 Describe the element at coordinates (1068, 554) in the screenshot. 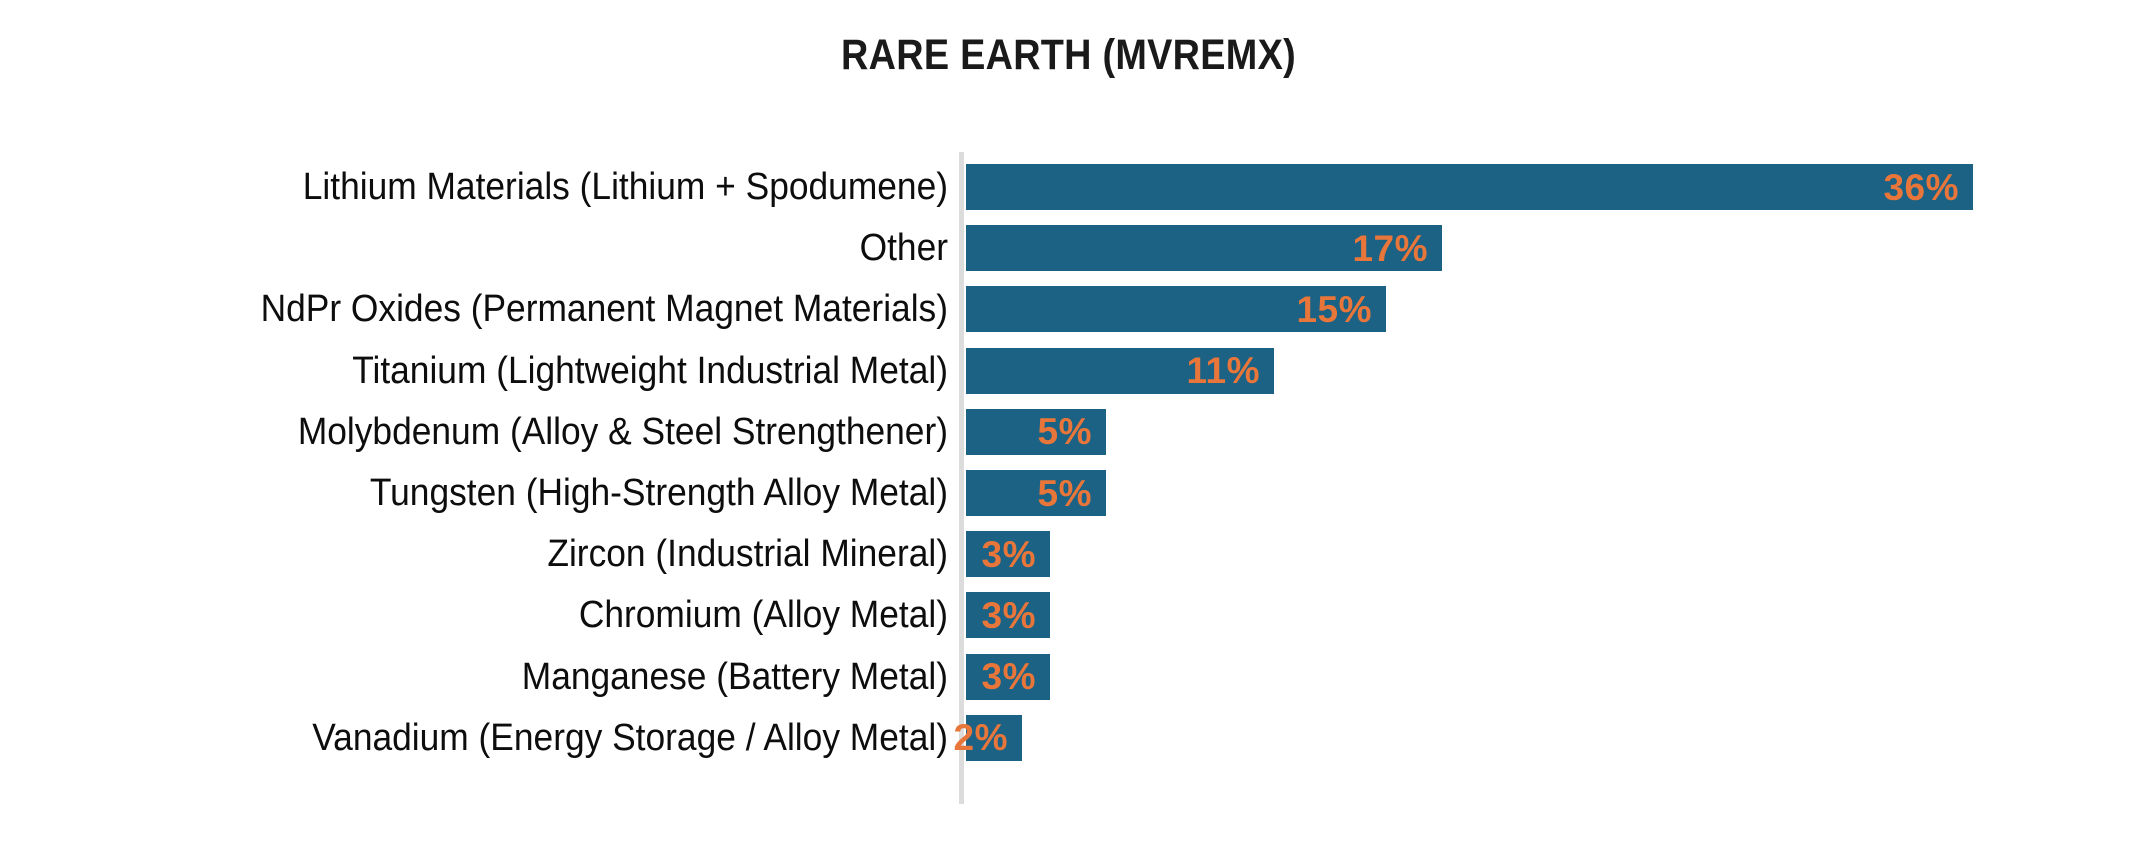

I see `bar-row: Zircon (Industrial Mineral) 3%` at that location.